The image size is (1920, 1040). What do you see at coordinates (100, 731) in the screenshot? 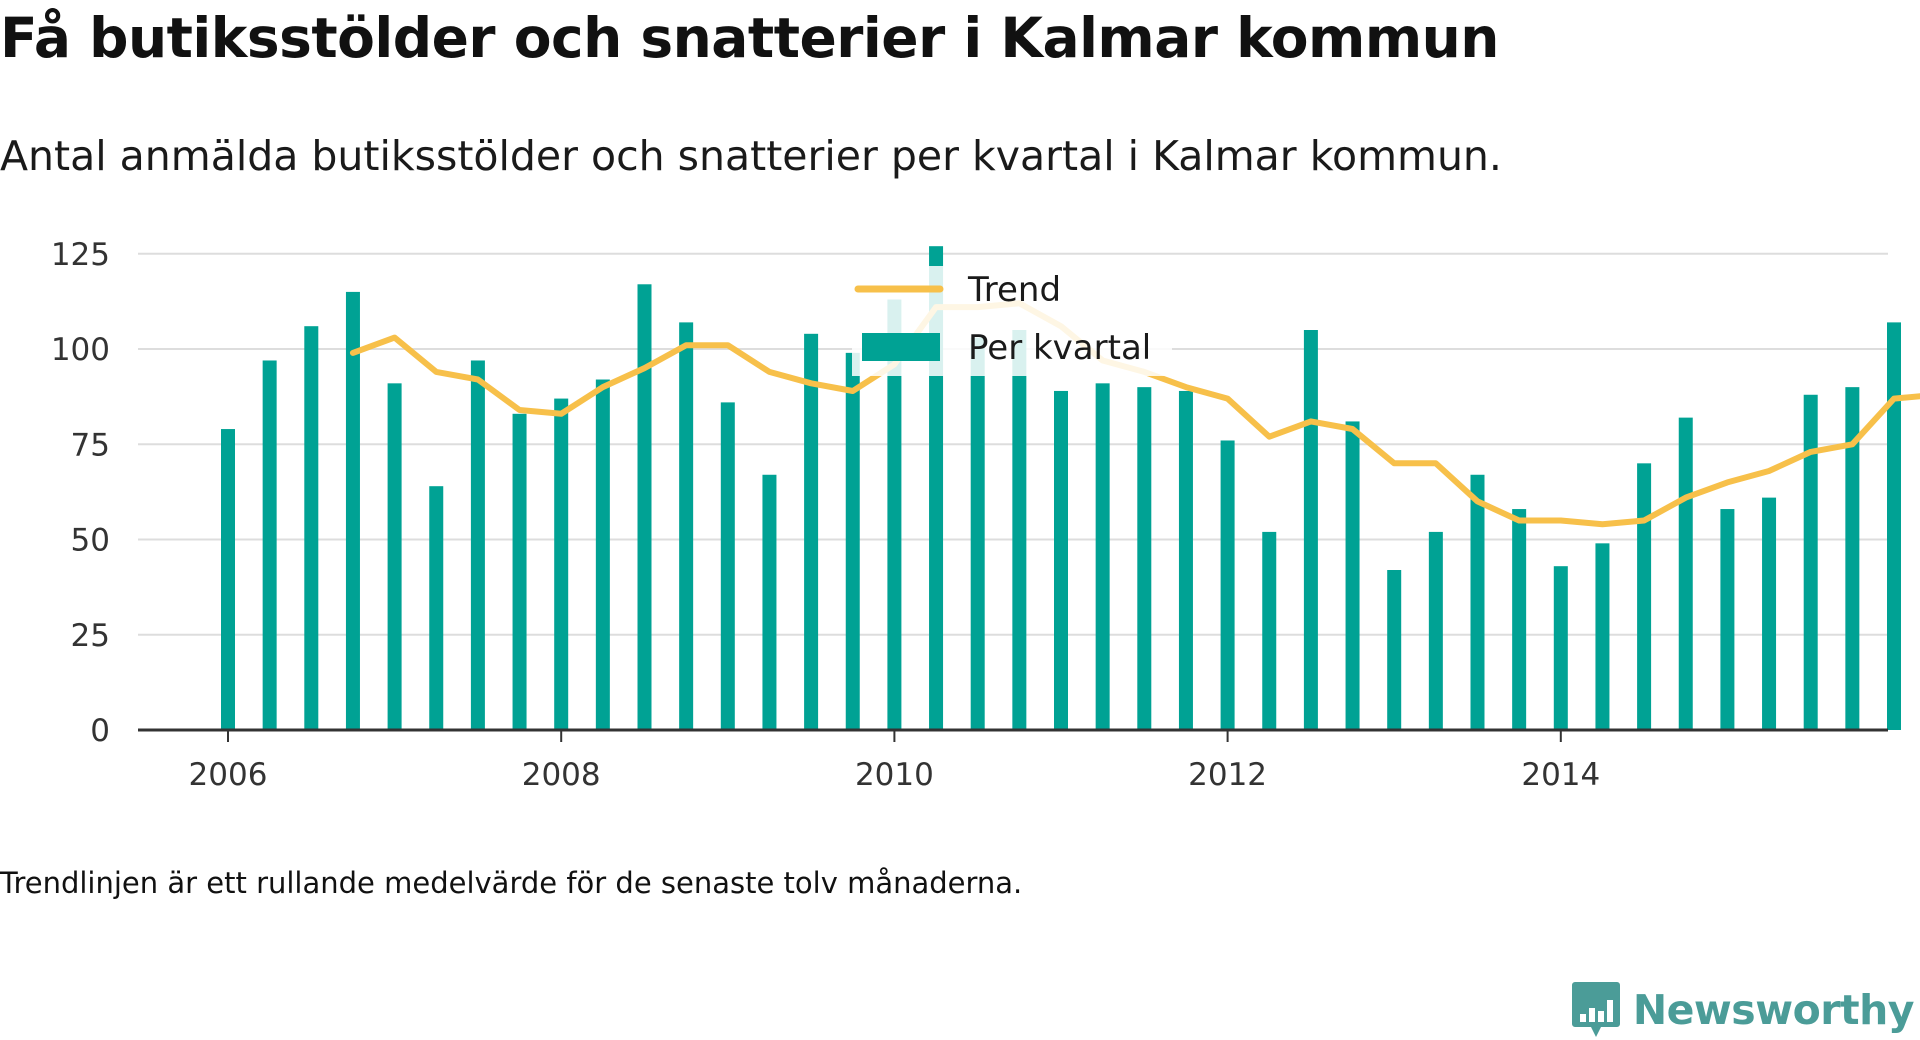
I see `y-tick-label: 0` at bounding box center [100, 731].